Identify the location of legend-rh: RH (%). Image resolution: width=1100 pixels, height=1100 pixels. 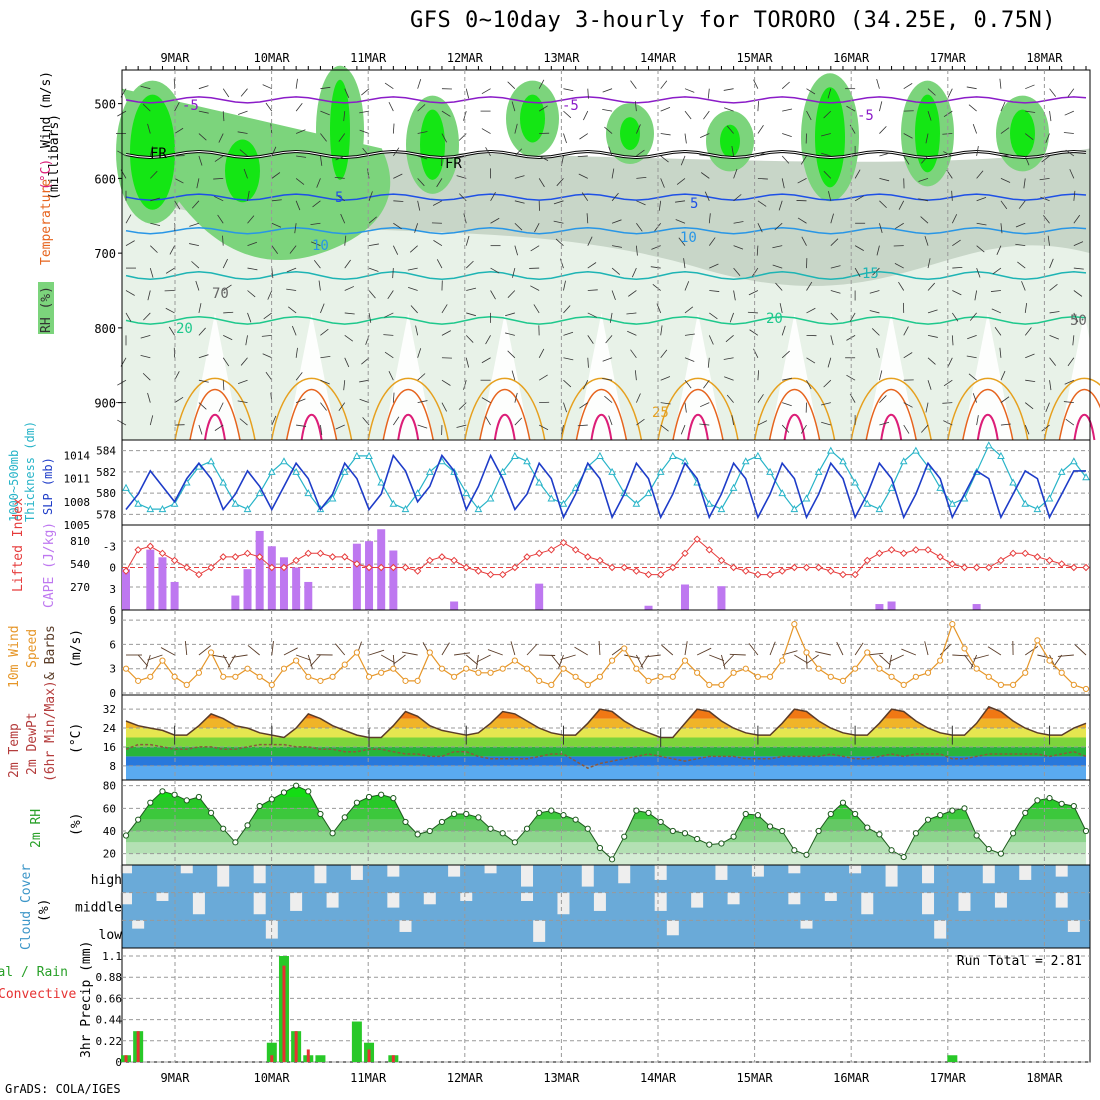
(46, 309).